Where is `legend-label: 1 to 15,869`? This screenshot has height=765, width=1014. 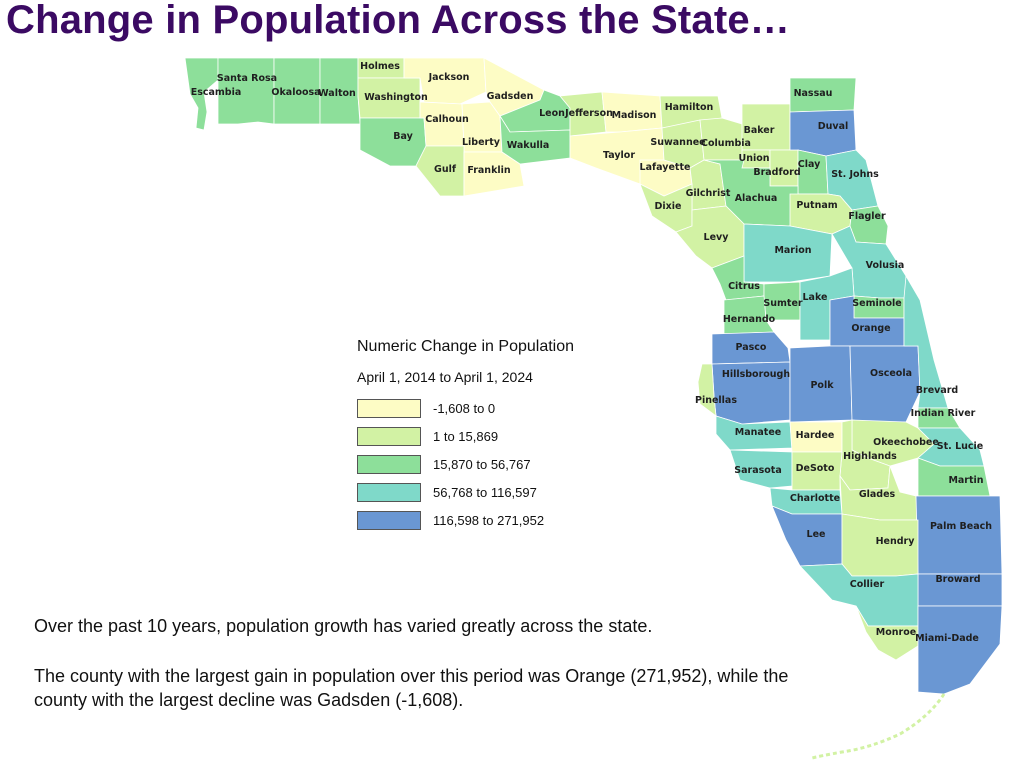
legend-label: 1 to 15,869 is located at coordinates (466, 436).